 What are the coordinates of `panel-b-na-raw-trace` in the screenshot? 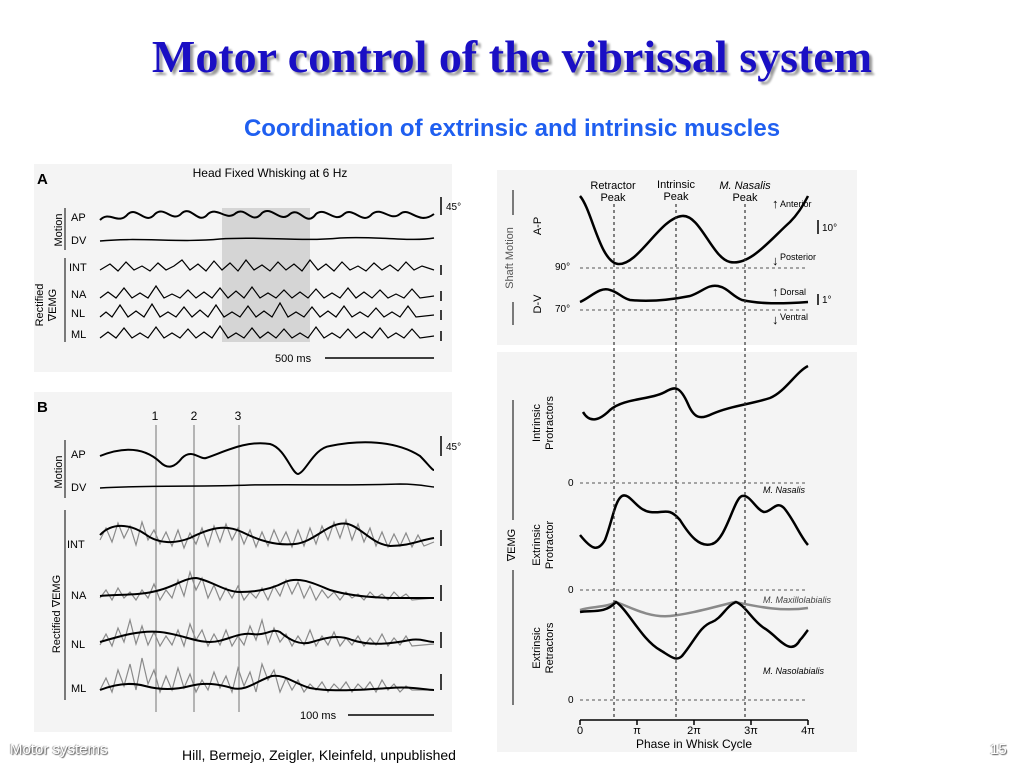 It's located at (267, 585).